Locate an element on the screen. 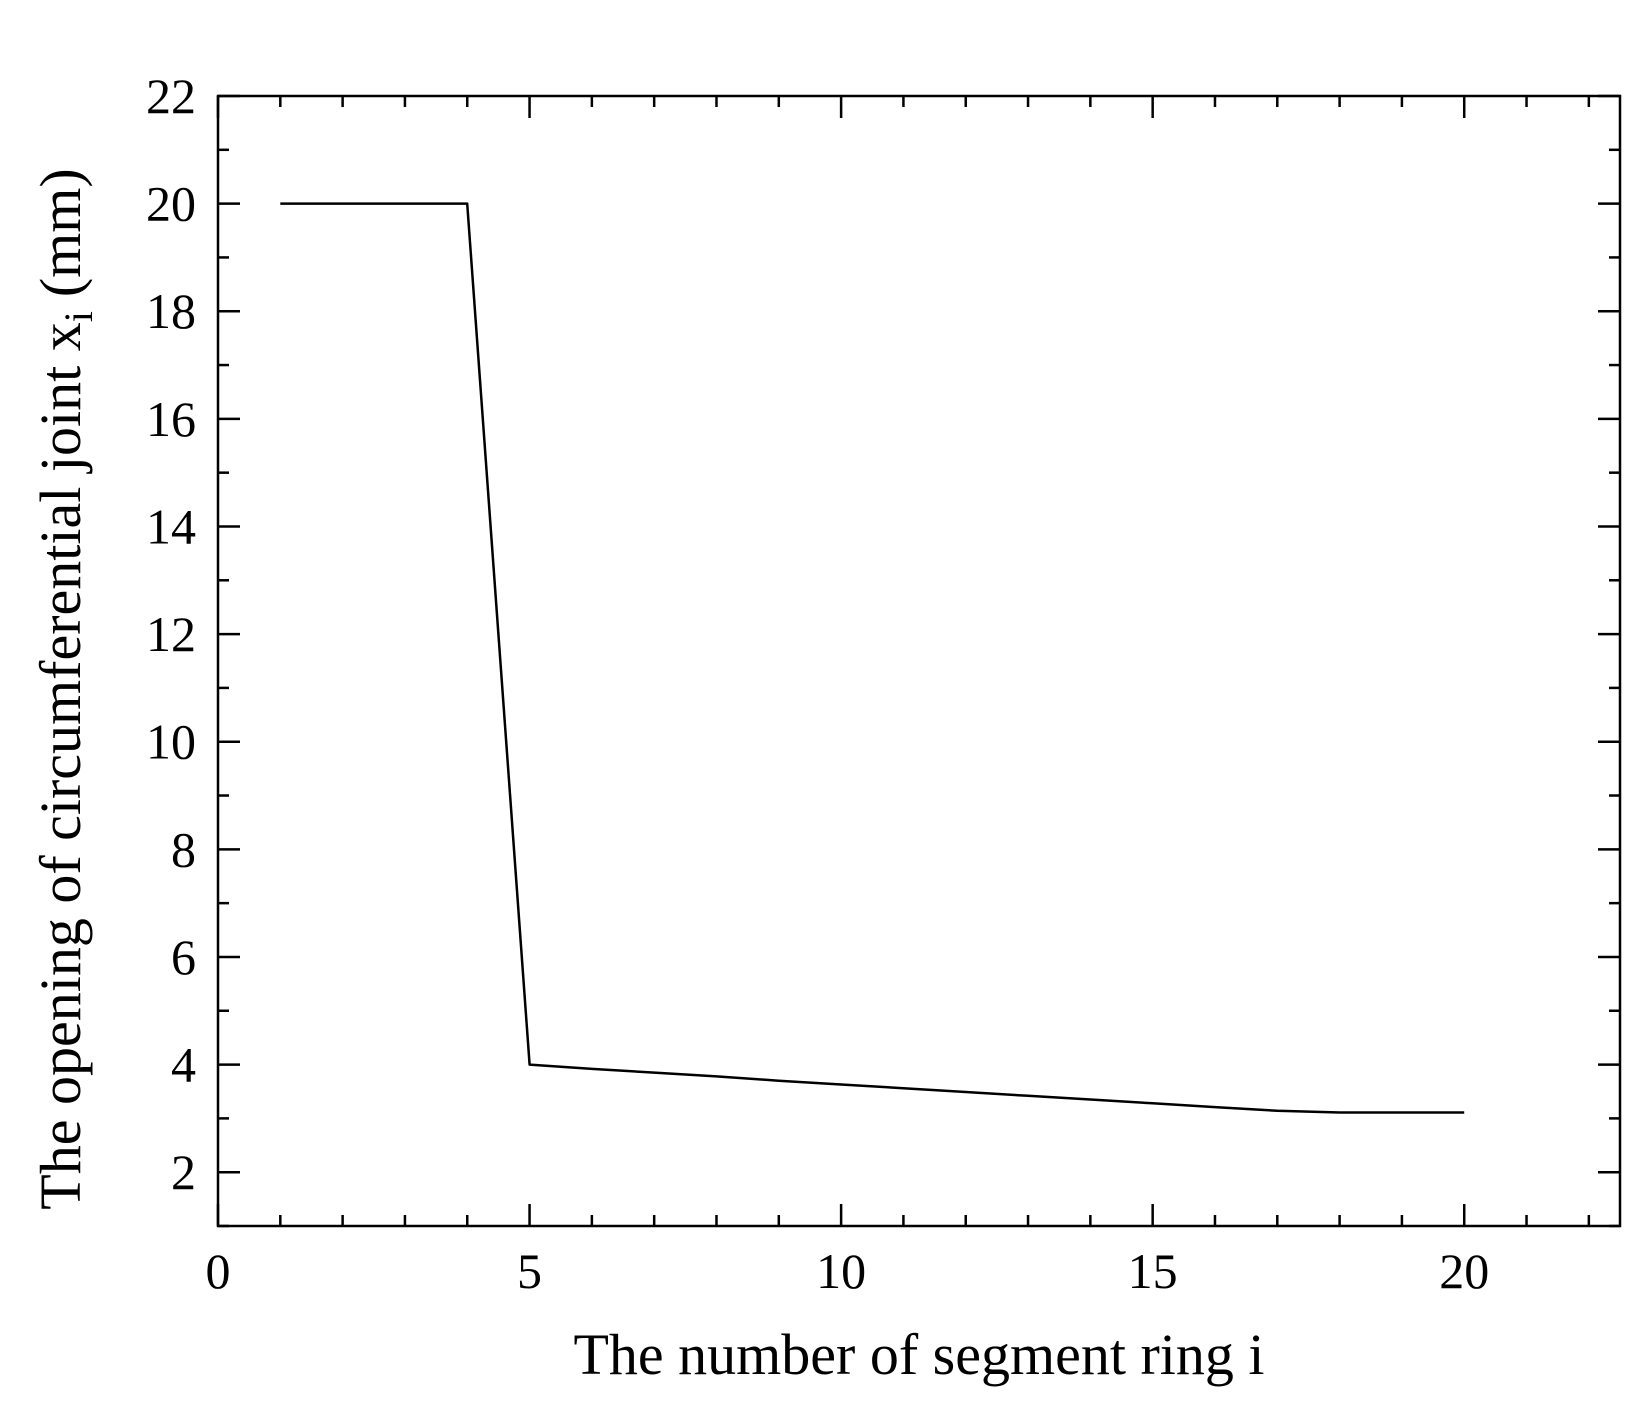 This screenshot has width=1636, height=1406. x-axis-title: The number of segment ring i is located at coordinates (919, 1354).